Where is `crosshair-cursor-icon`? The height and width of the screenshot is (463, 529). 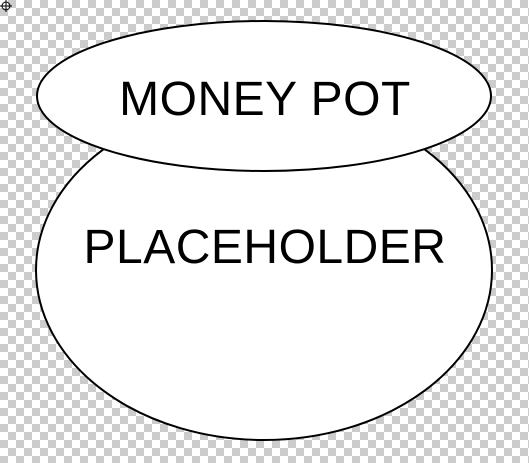
crosshair-cursor-icon is located at coordinates (6, 6).